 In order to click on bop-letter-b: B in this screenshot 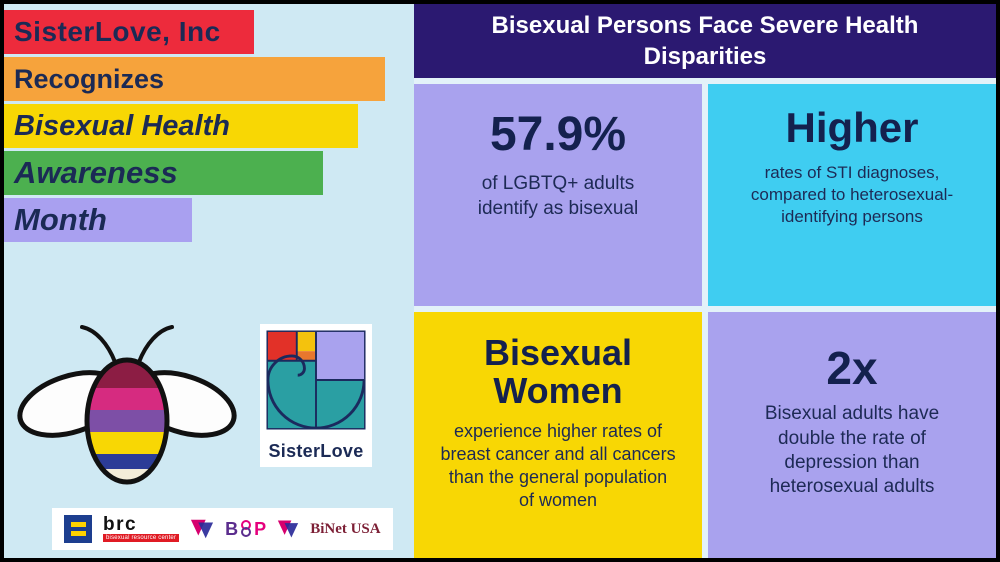, I will do `click(232, 528)`.